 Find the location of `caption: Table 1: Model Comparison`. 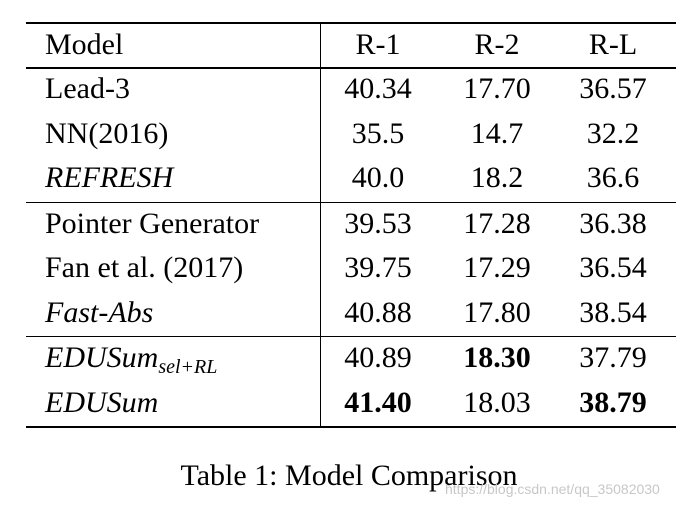

caption: Table 1: Model Comparison is located at coordinates (349, 475).